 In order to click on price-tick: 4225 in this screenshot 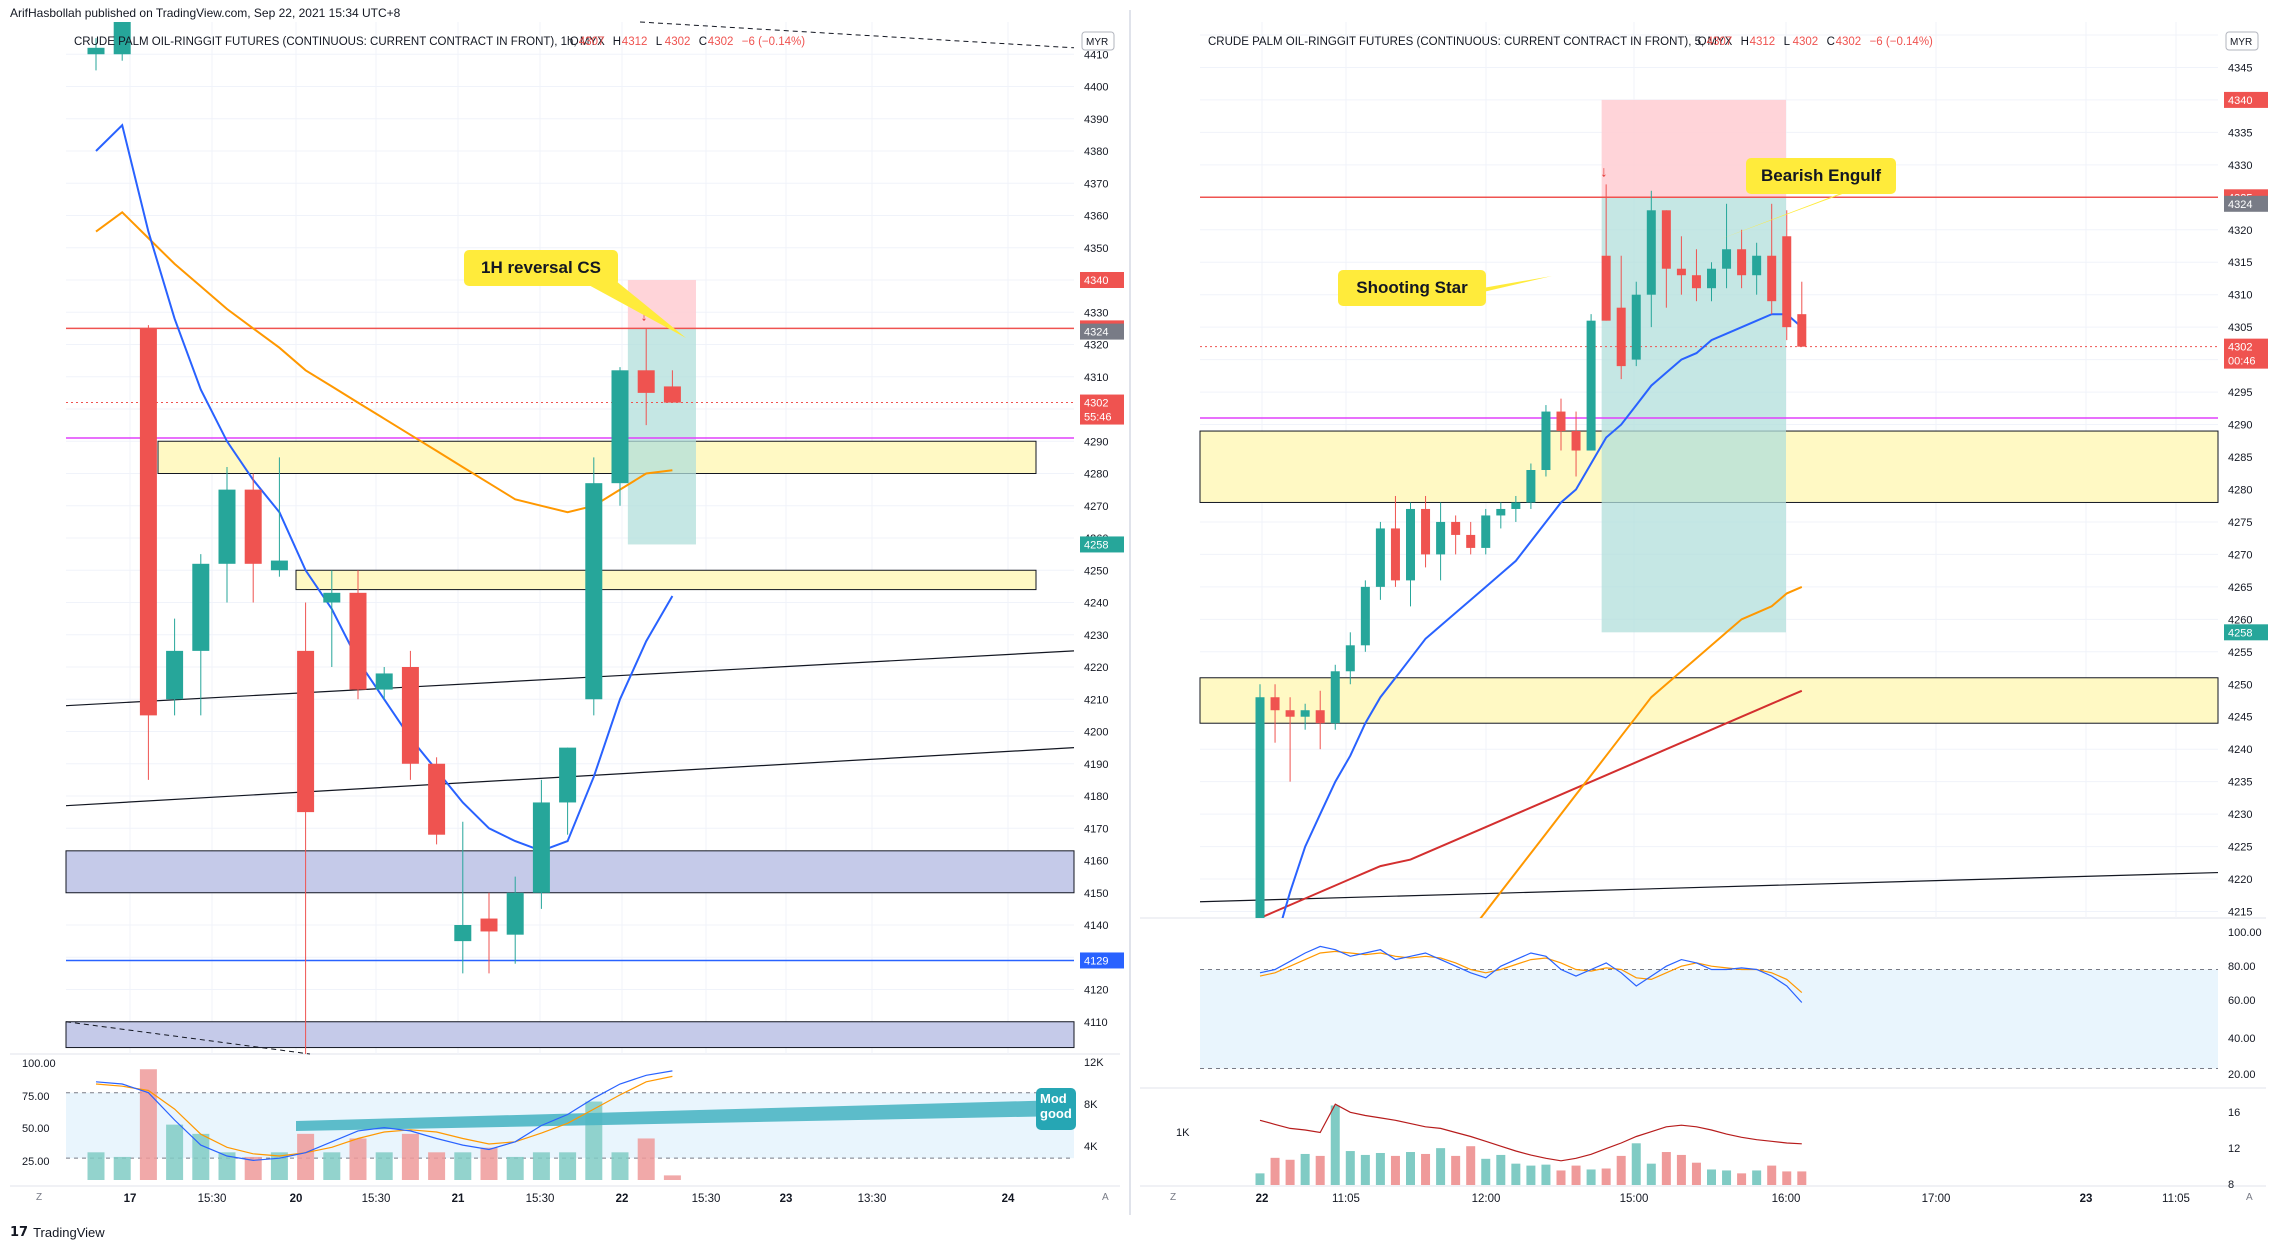, I will do `click(2240, 848)`.